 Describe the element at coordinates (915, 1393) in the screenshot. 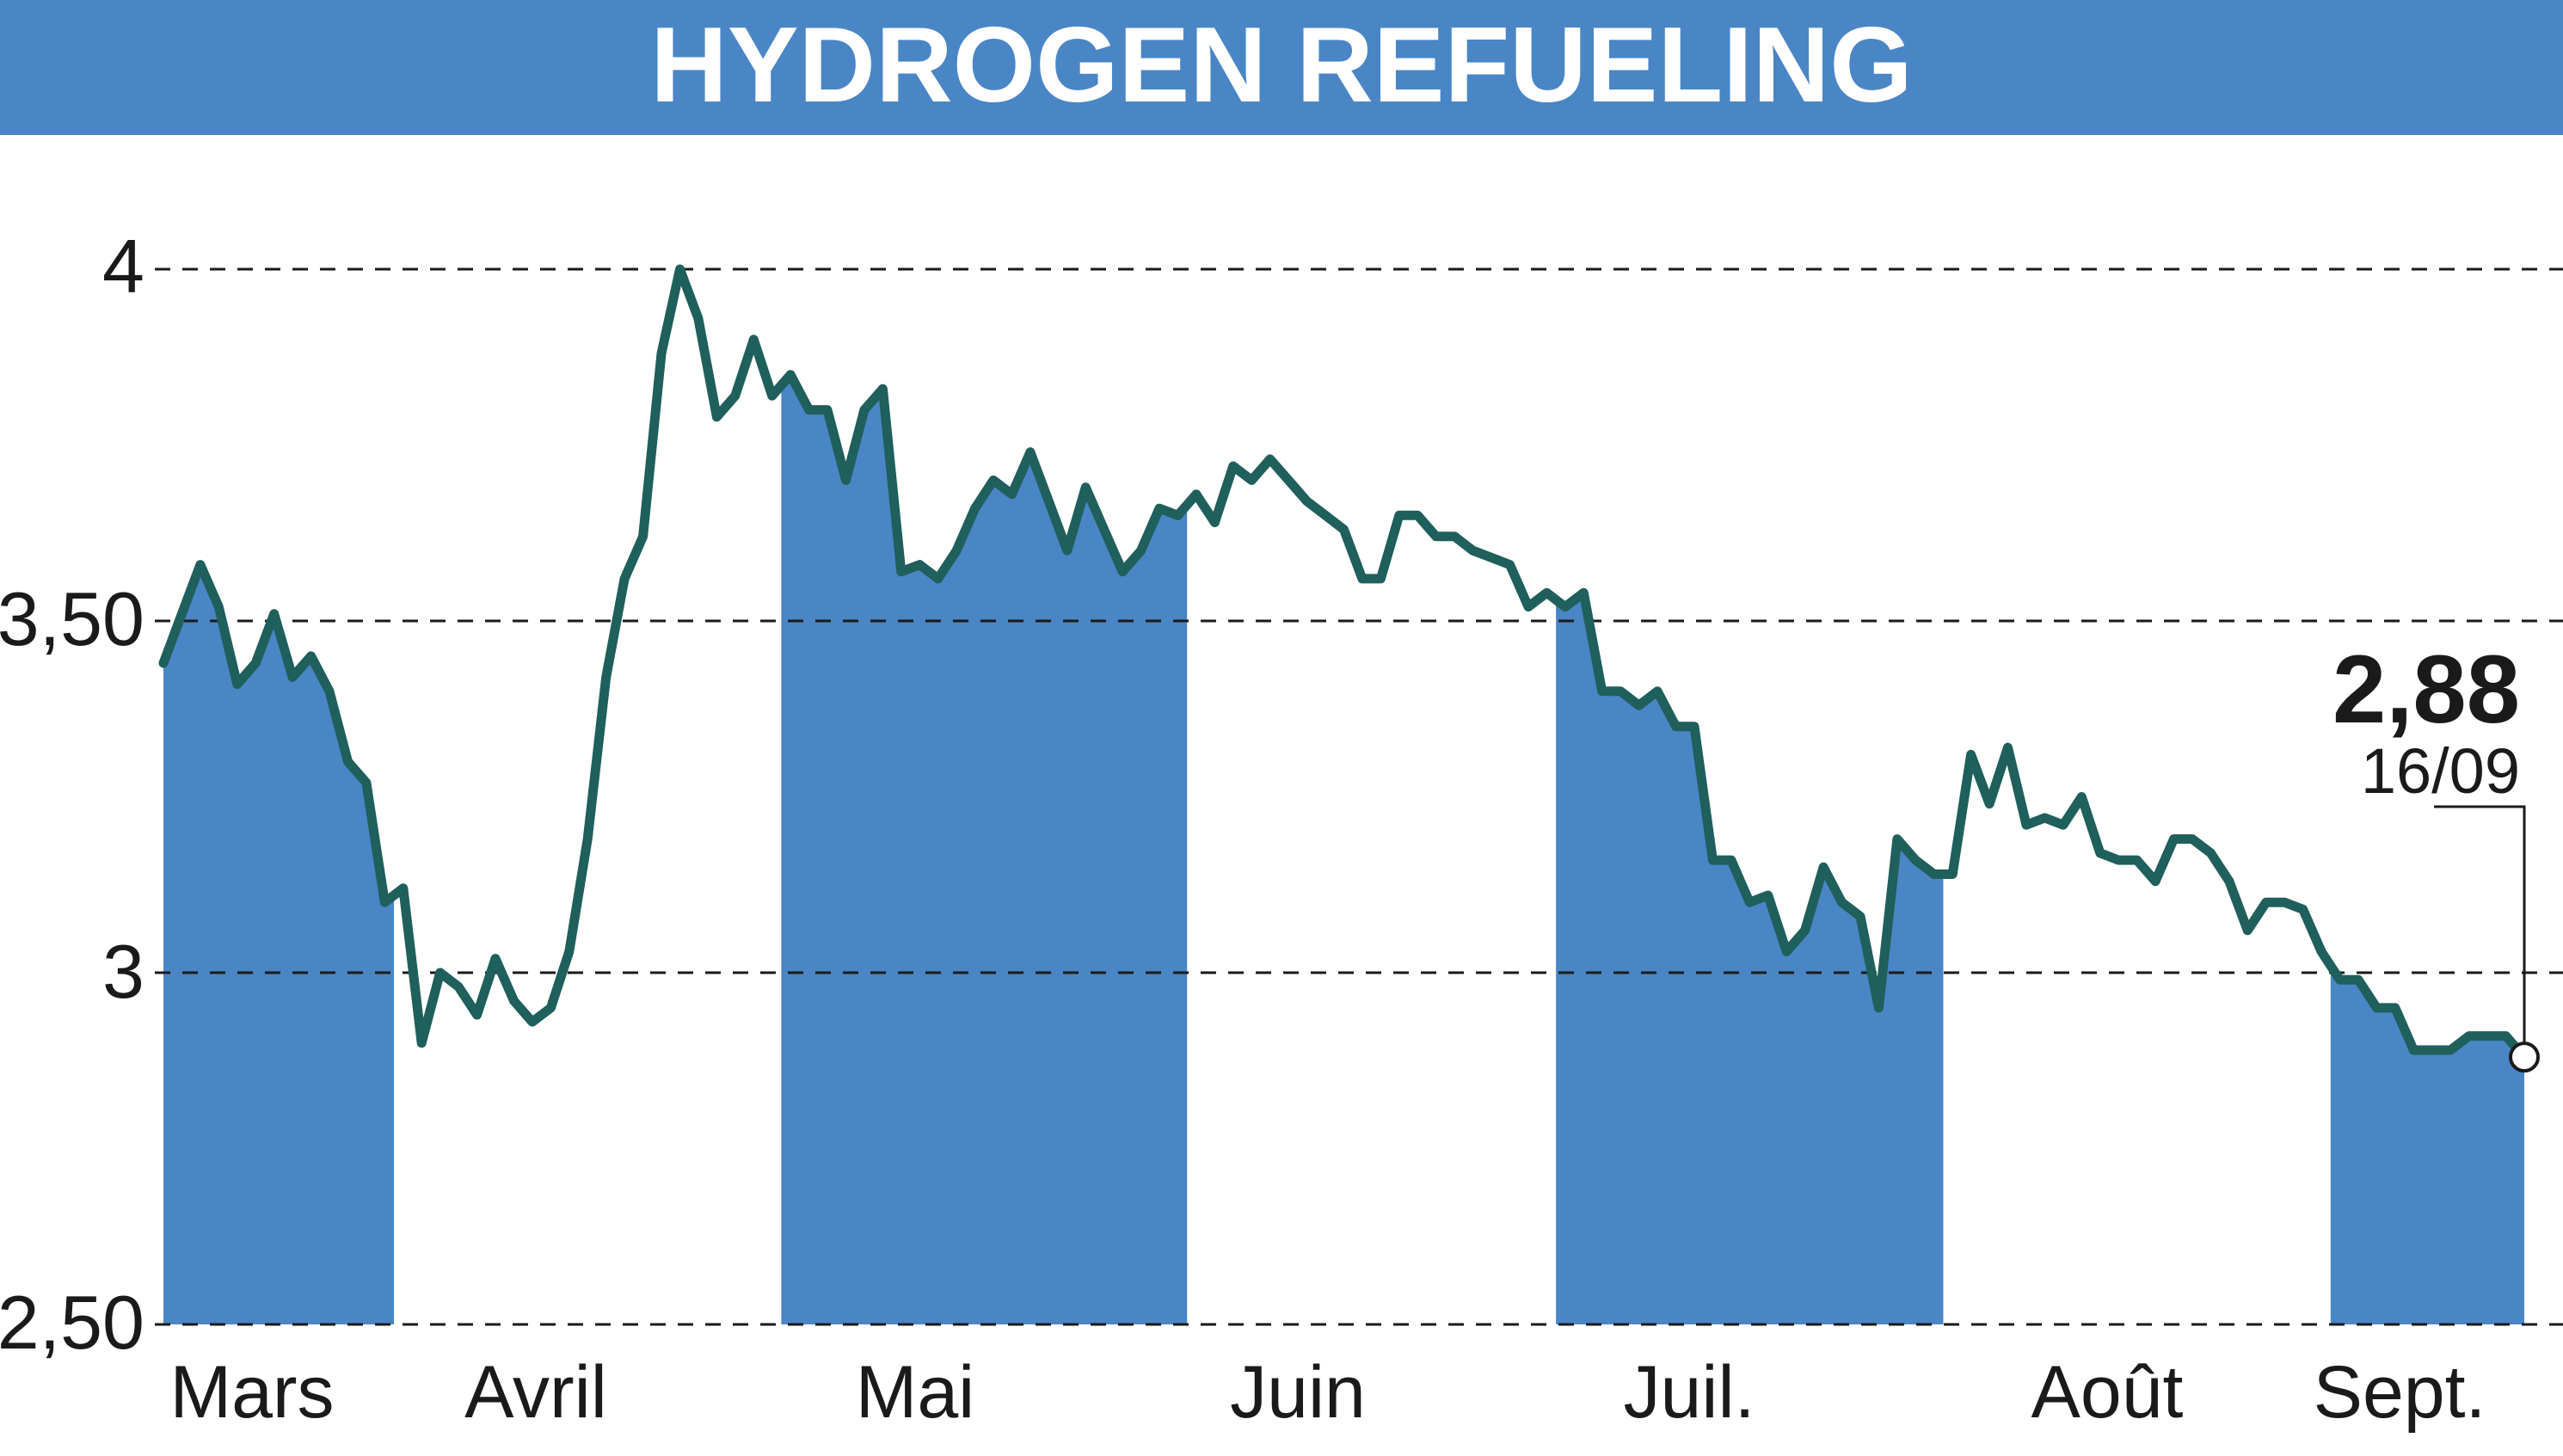

I see `x-tick-label: Mai` at that location.